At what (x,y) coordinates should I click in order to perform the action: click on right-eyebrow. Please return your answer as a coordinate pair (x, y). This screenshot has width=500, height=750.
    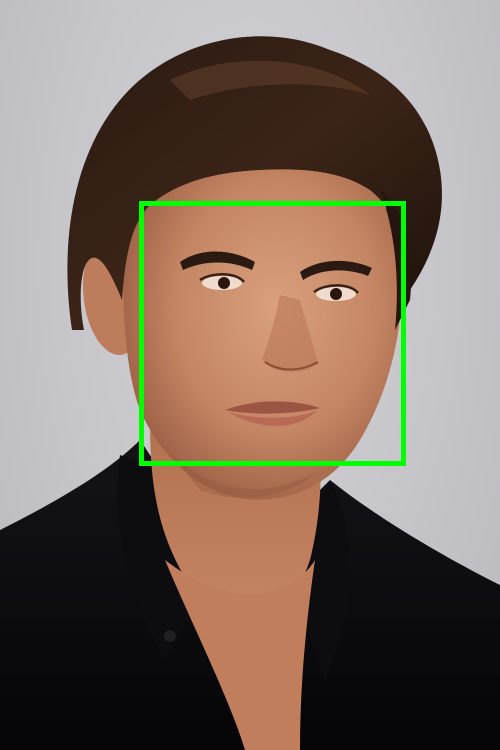
    Looking at the image, I should click on (336, 270).